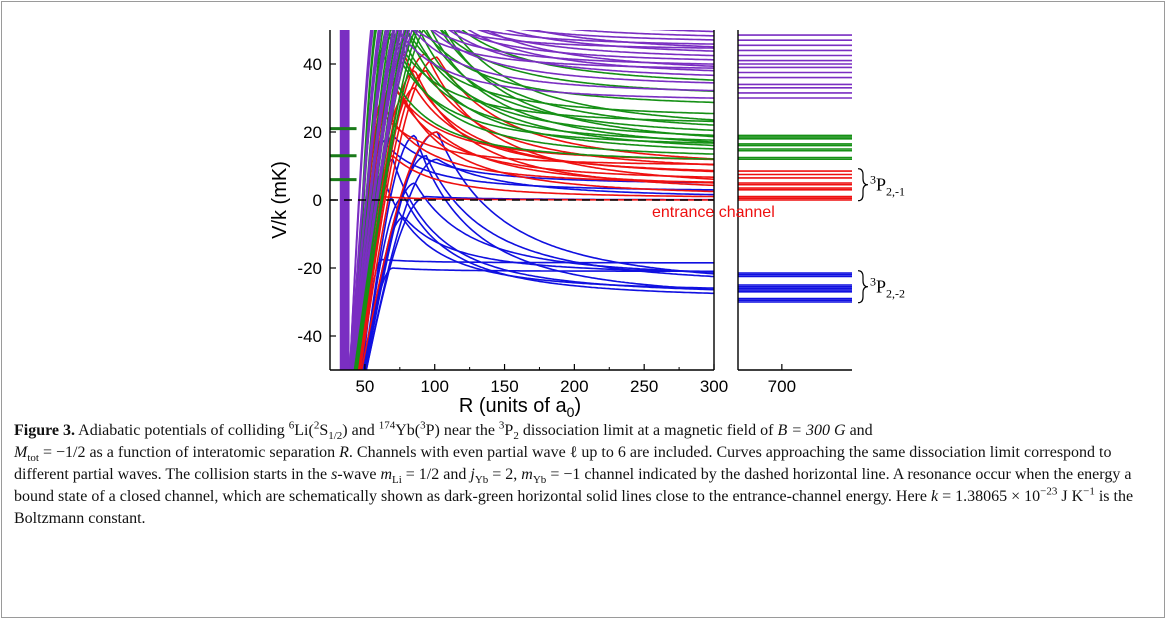 This screenshot has height=621, width=1168. Describe the element at coordinates (312, 64) in the screenshot. I see `y-tick-label: 40` at that location.